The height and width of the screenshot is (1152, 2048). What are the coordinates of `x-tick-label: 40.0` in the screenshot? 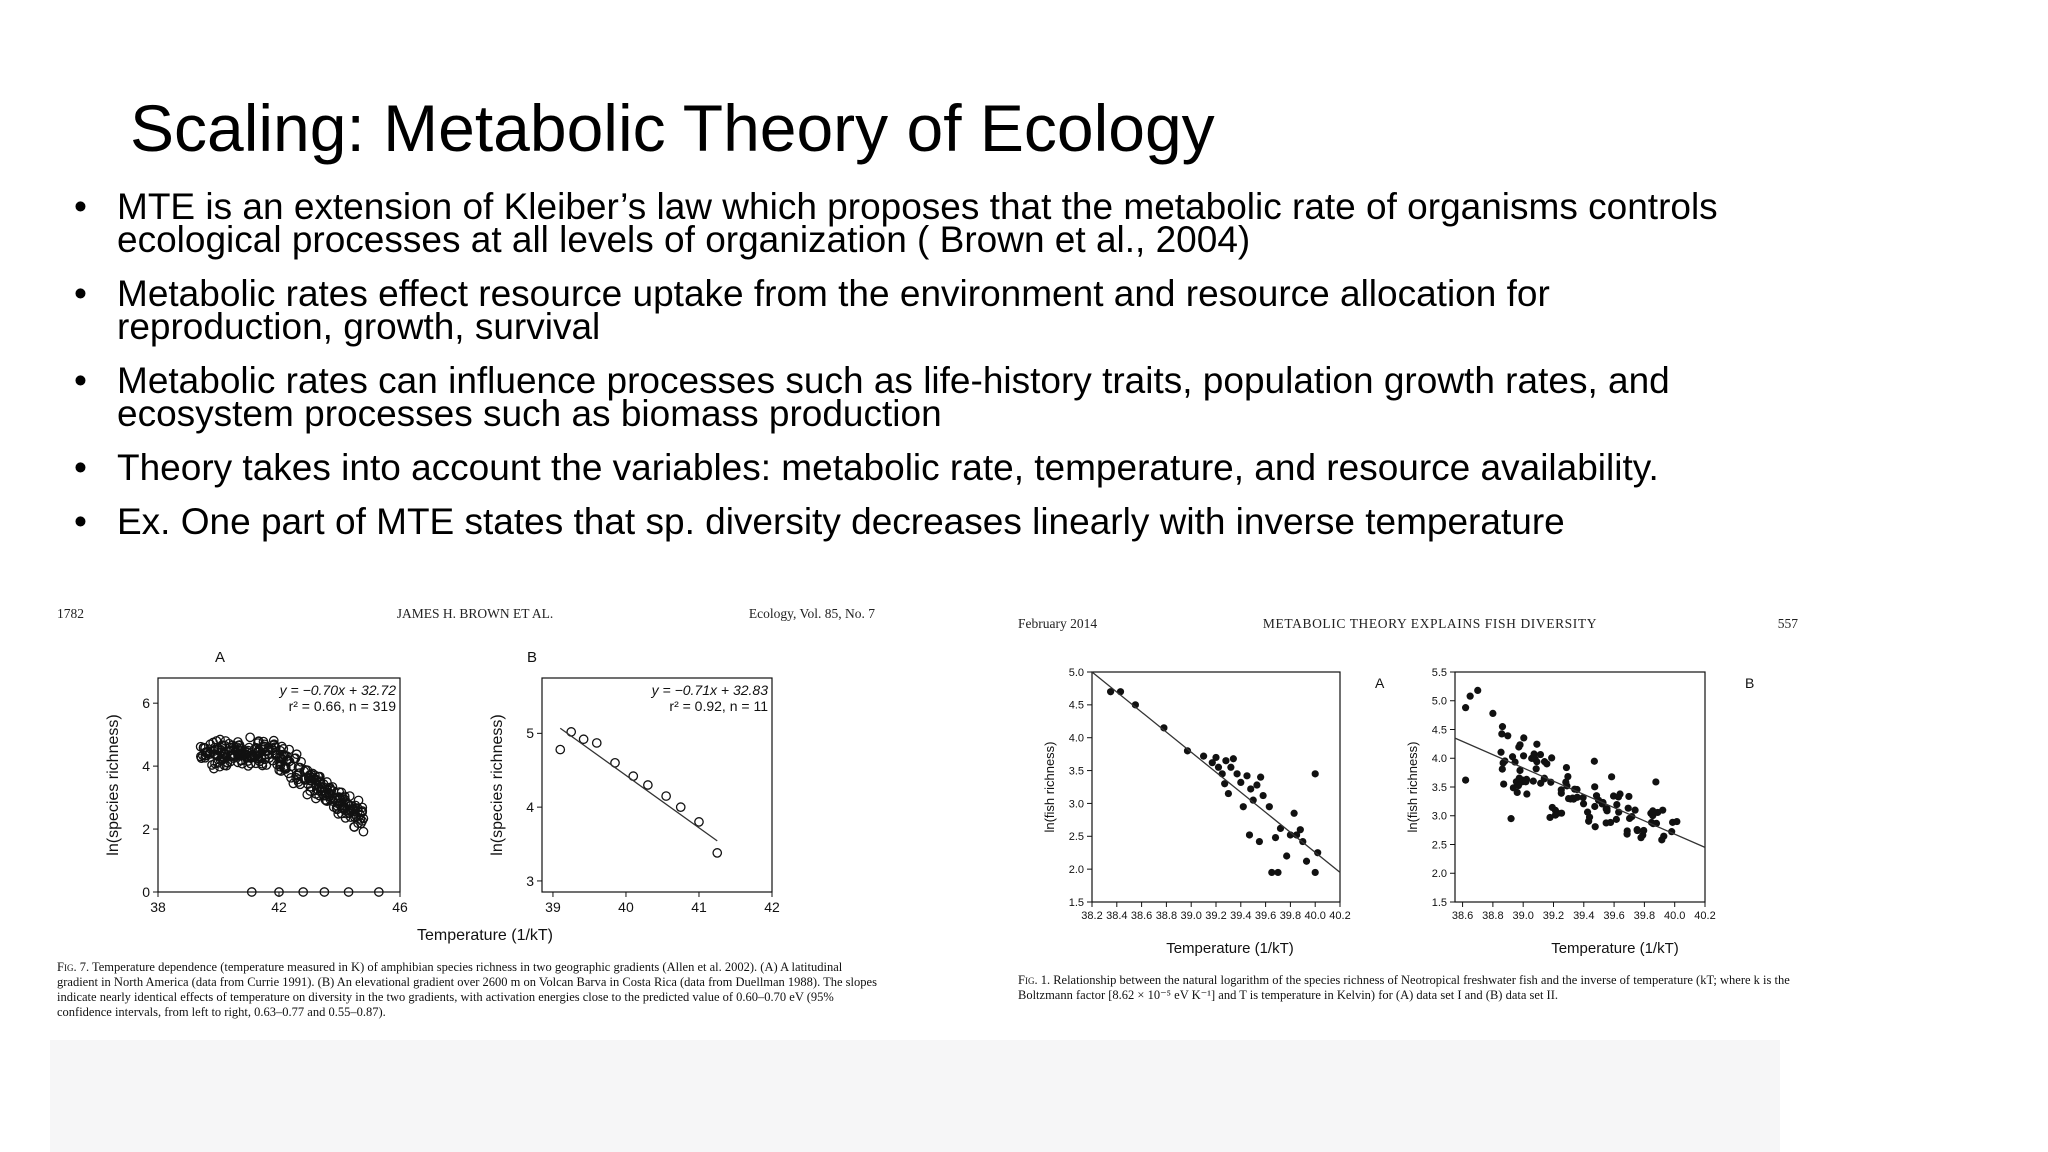 It's located at (1674, 916).